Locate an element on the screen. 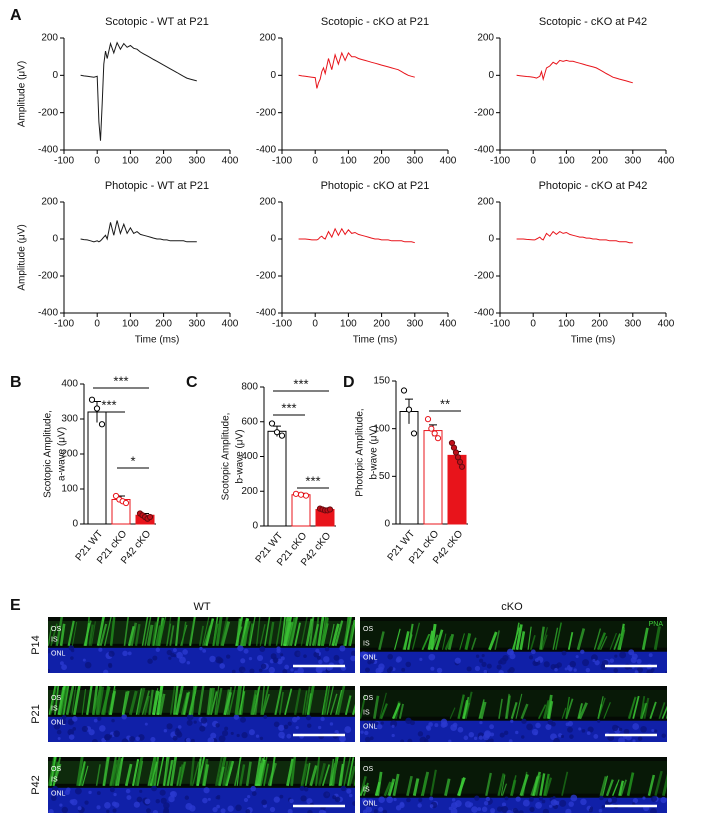 The image size is (702, 816). bar is located at coordinates (301, 510).